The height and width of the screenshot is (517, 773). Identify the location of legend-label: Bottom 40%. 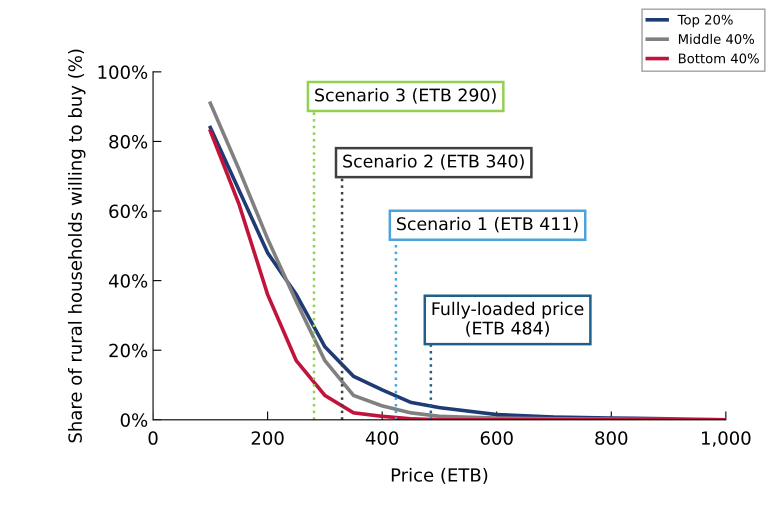
(718, 58).